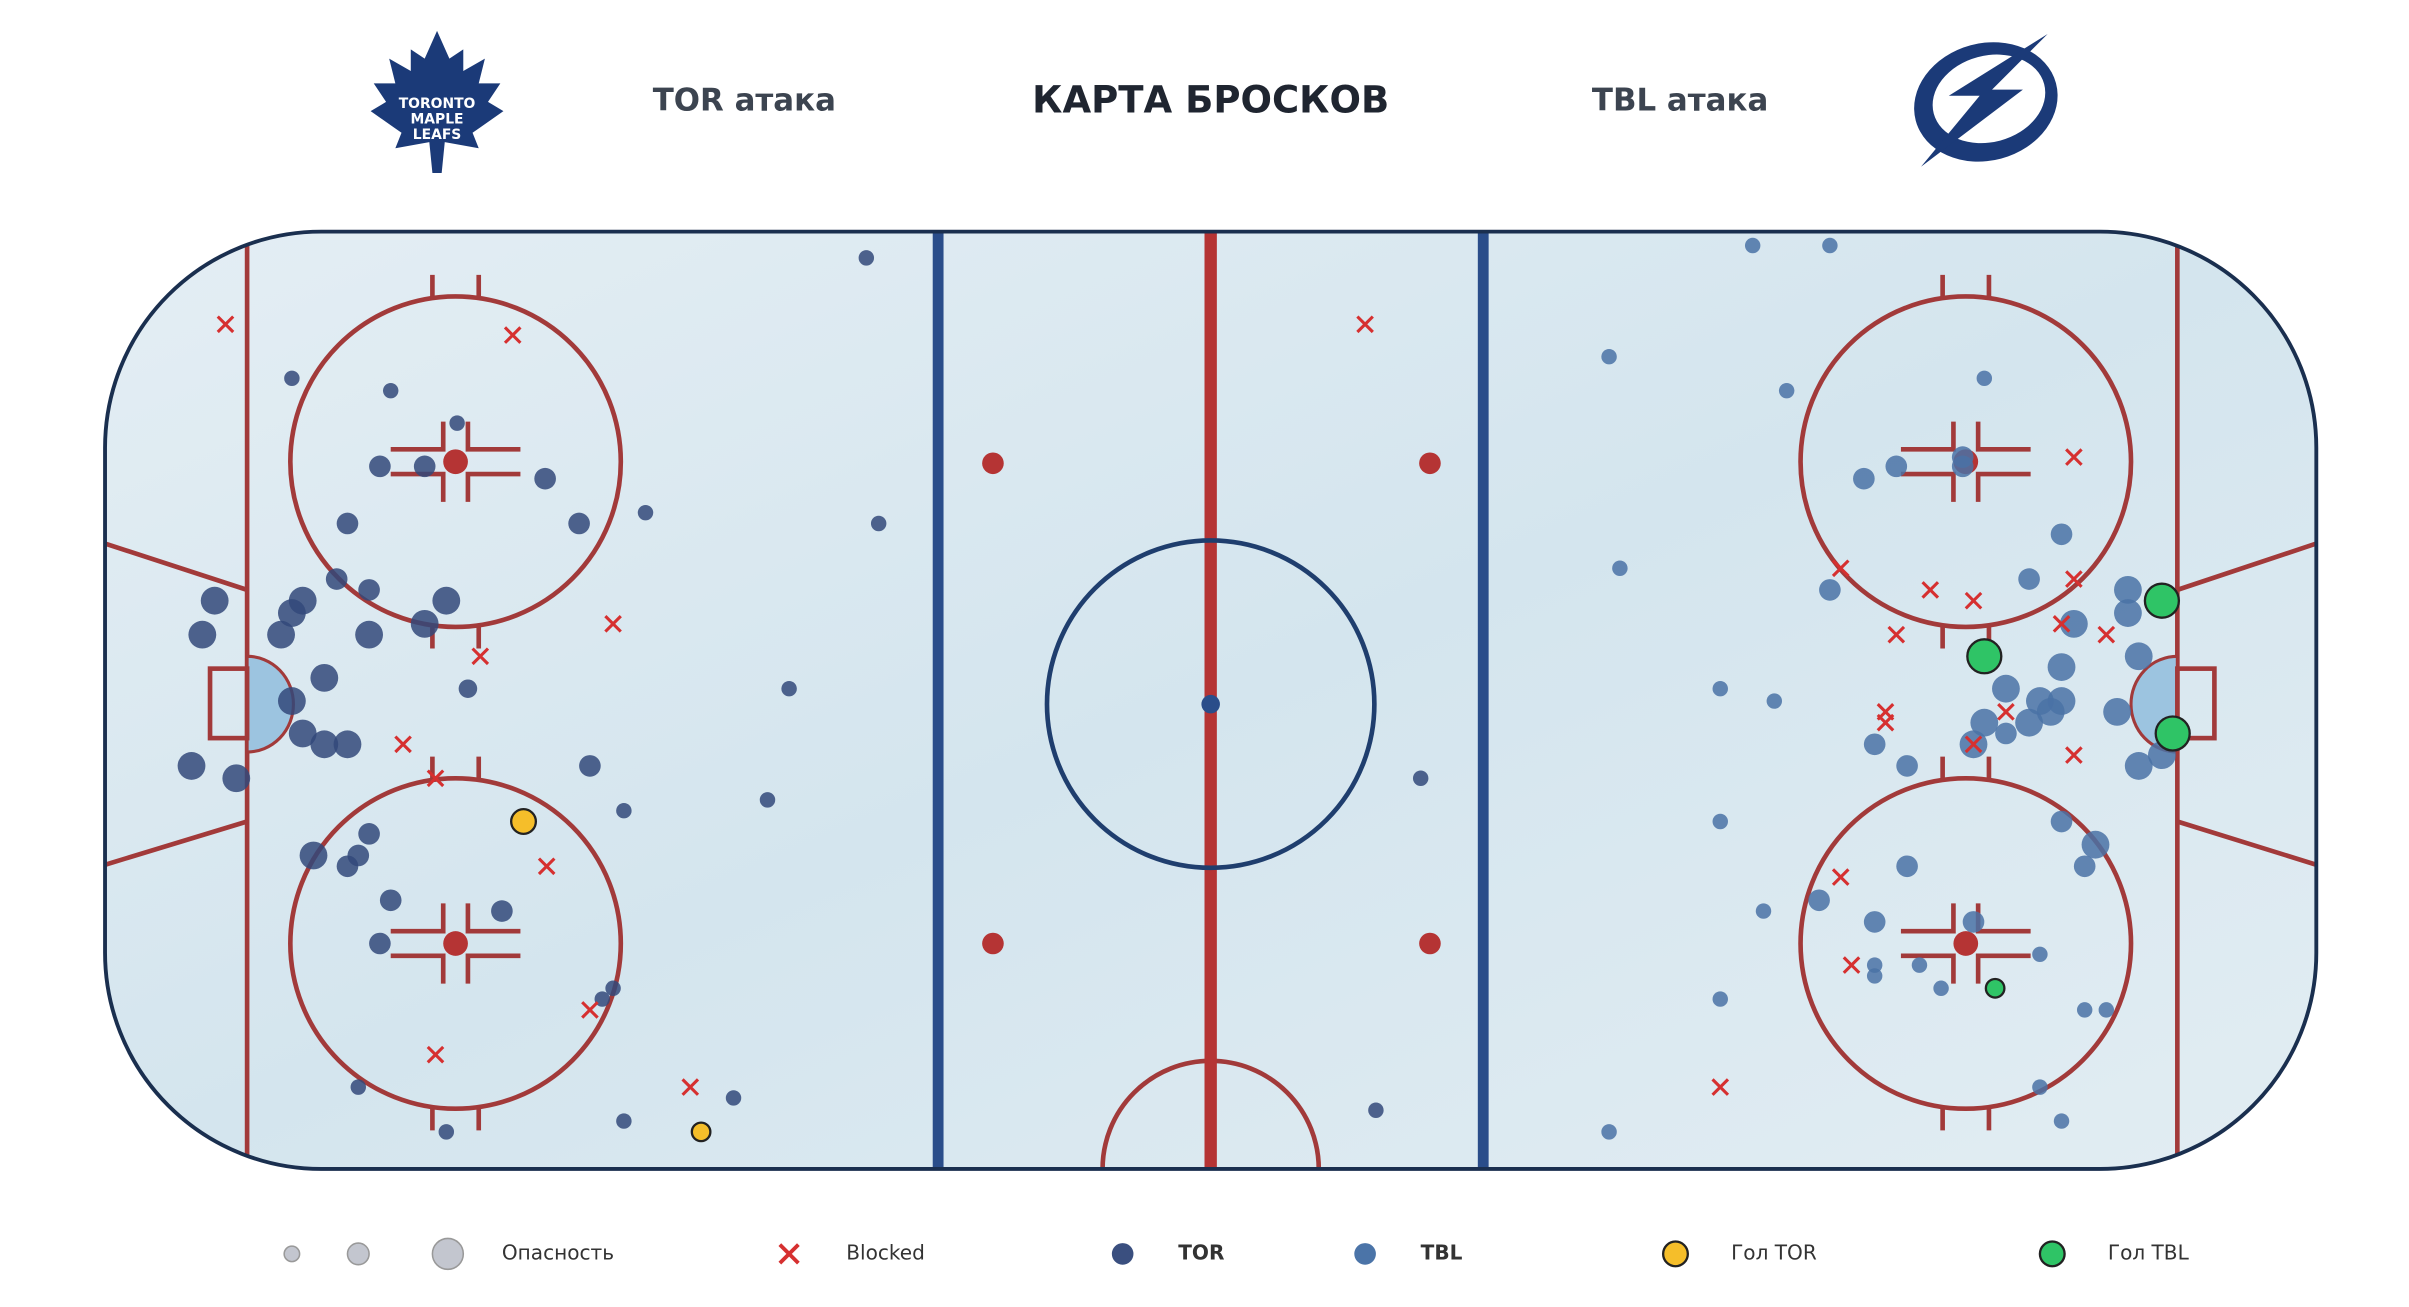  What do you see at coordinates (437, 120) in the screenshot?
I see `logo-text: MAPLE` at bounding box center [437, 120].